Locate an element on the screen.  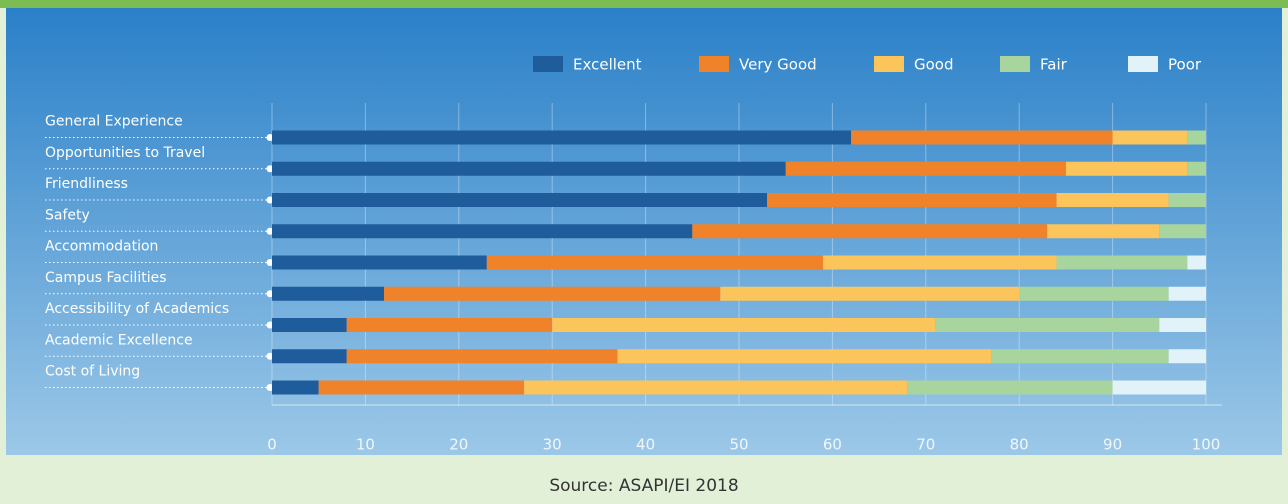
x-tick-label: 40 is located at coordinates (645, 445).